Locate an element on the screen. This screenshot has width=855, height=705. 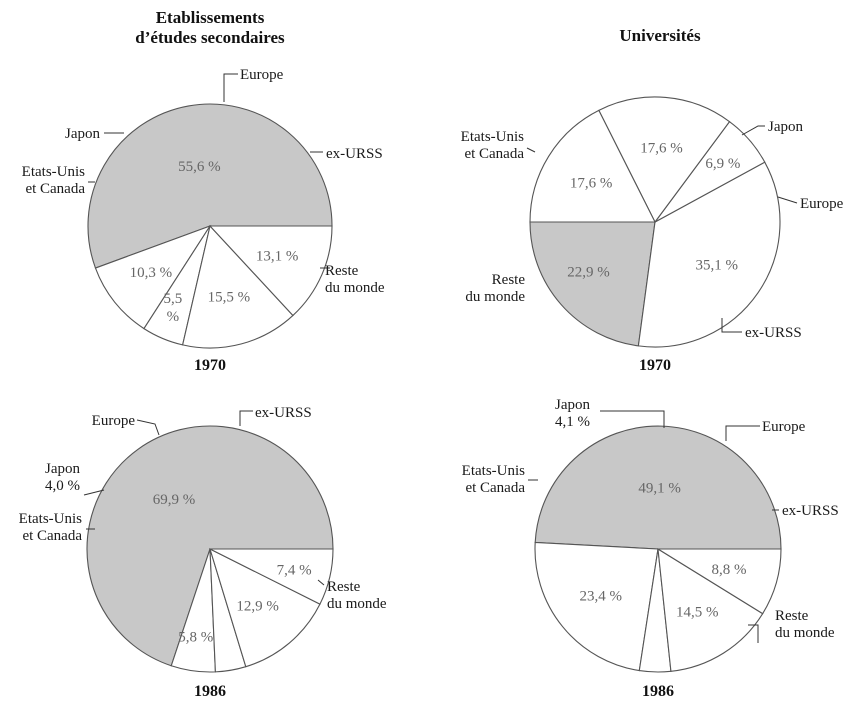
value-label-etats-unis: 23,4 % is located at coordinates (600, 597).